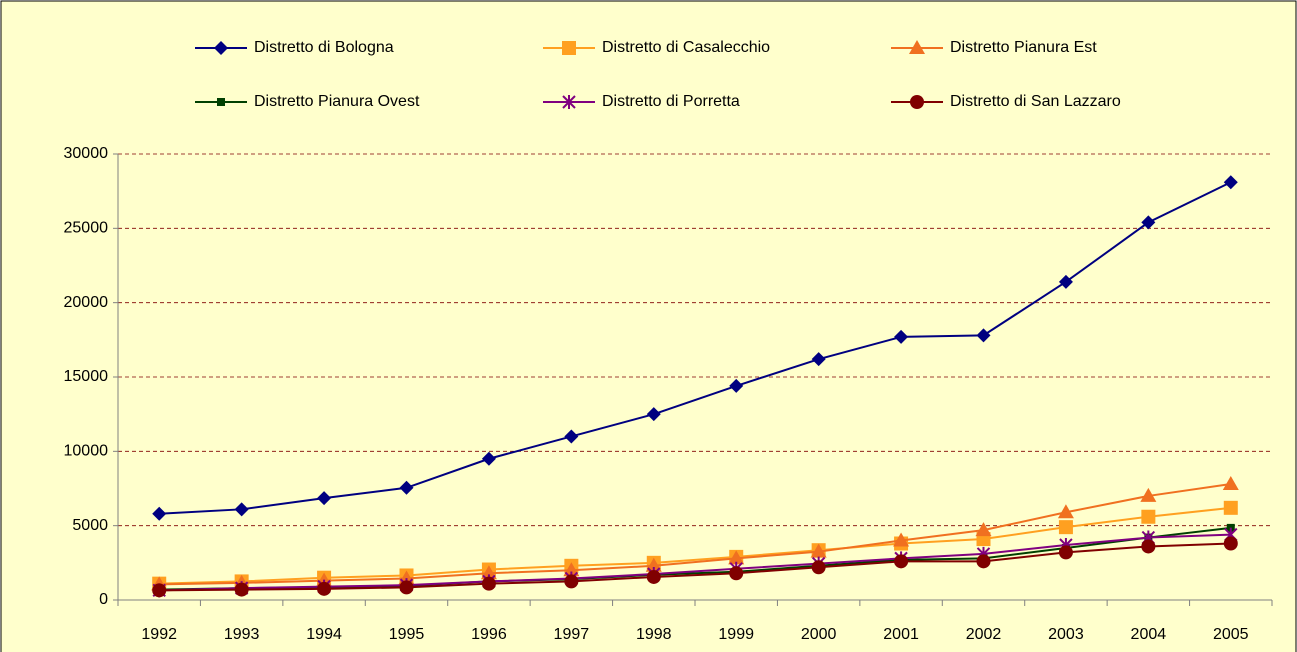 The image size is (1297, 652). What do you see at coordinates (671, 101) in the screenshot?
I see `legend-label: Distretto di Porretta` at bounding box center [671, 101].